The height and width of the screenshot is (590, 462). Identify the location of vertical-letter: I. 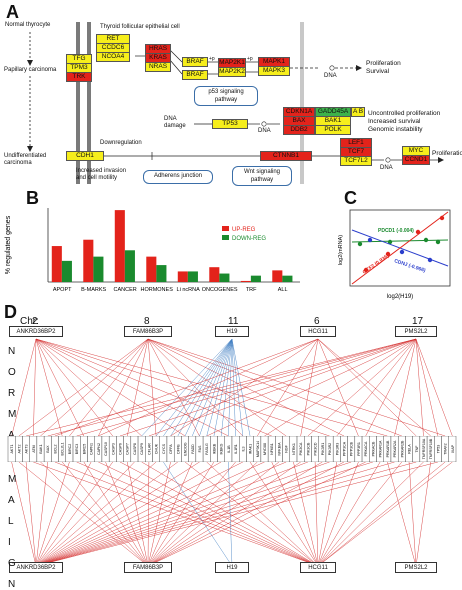
(9, 542).